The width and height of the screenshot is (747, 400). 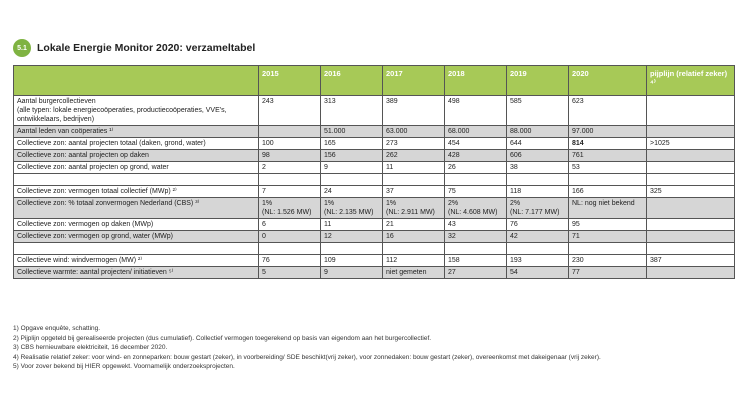 I want to click on table-cell: 42, so click(x=537, y=236).